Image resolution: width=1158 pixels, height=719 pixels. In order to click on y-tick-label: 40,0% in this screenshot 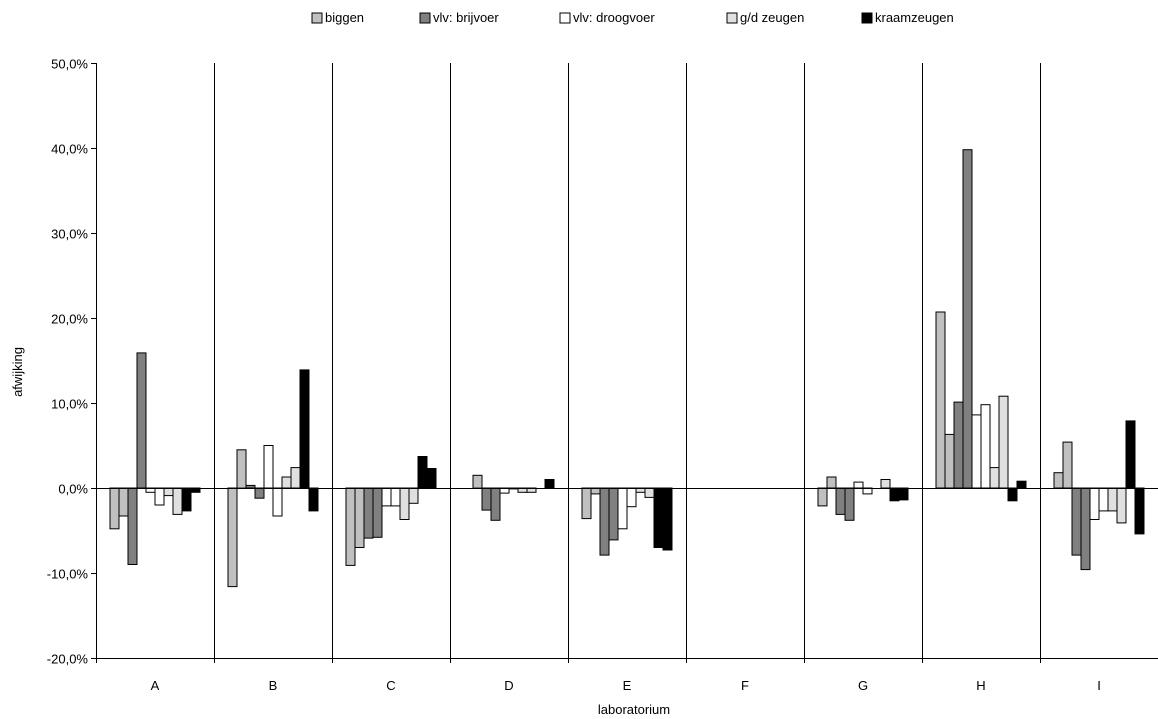, I will do `click(69, 149)`.